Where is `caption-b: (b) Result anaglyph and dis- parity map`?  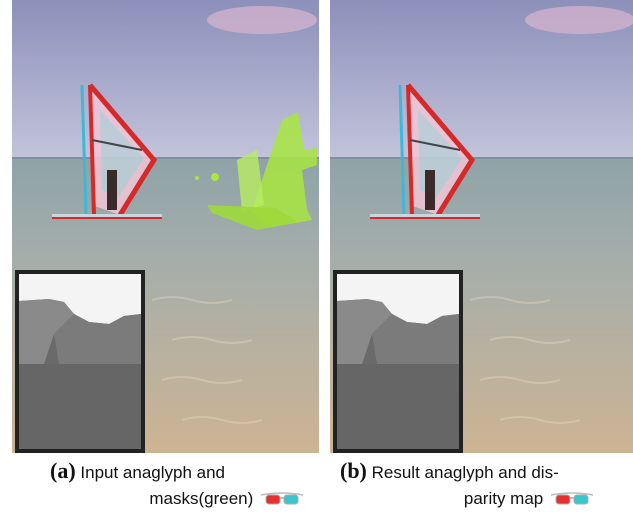
caption-b: (b) Result anaglyph and dis- parity map is located at coordinates (485, 485).